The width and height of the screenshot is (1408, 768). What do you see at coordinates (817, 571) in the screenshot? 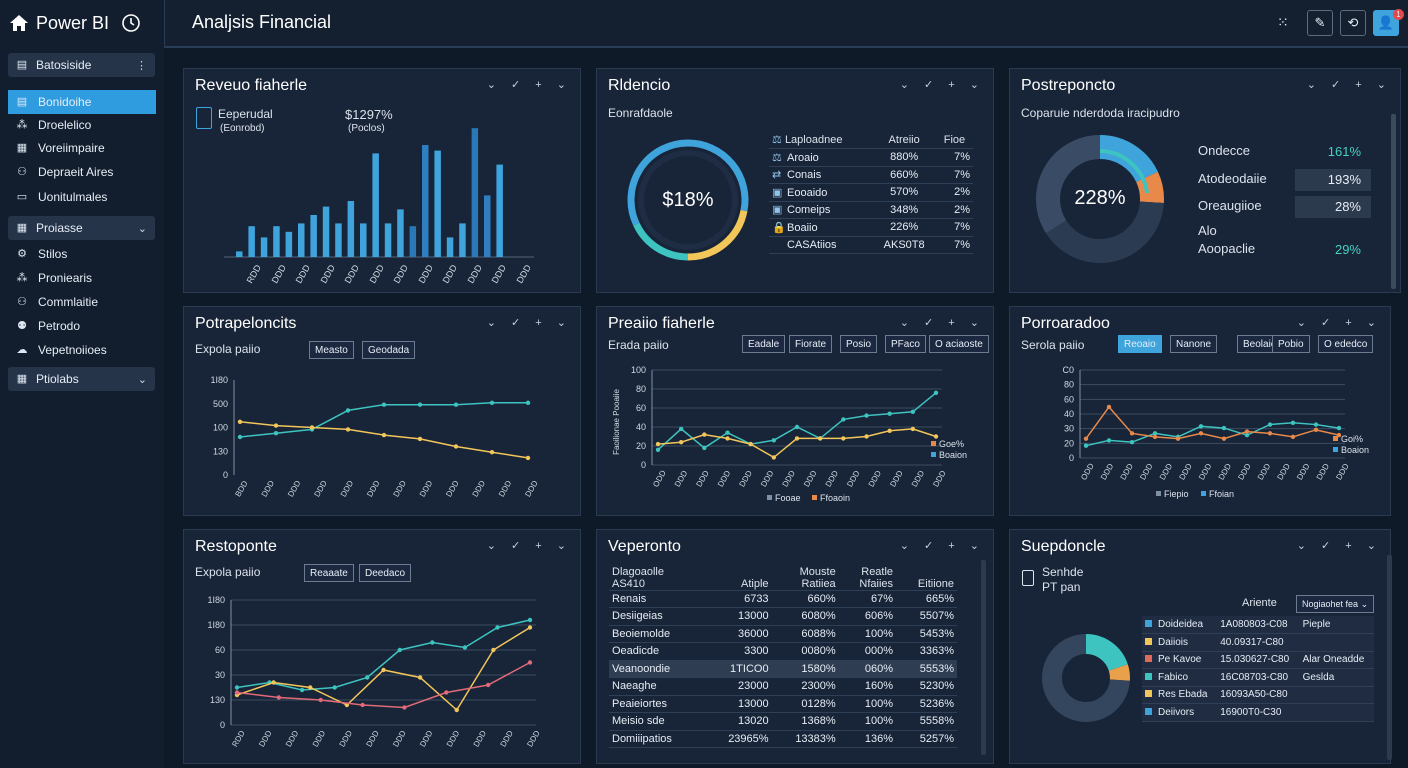
I see `header-line: Mouste` at bounding box center [817, 571].